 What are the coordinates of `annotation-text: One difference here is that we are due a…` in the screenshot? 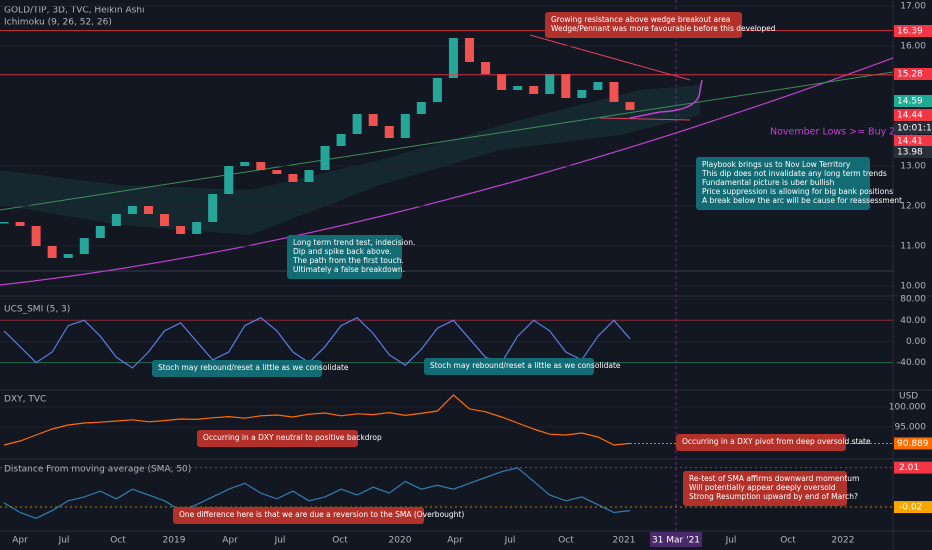 It's located at (321, 514).